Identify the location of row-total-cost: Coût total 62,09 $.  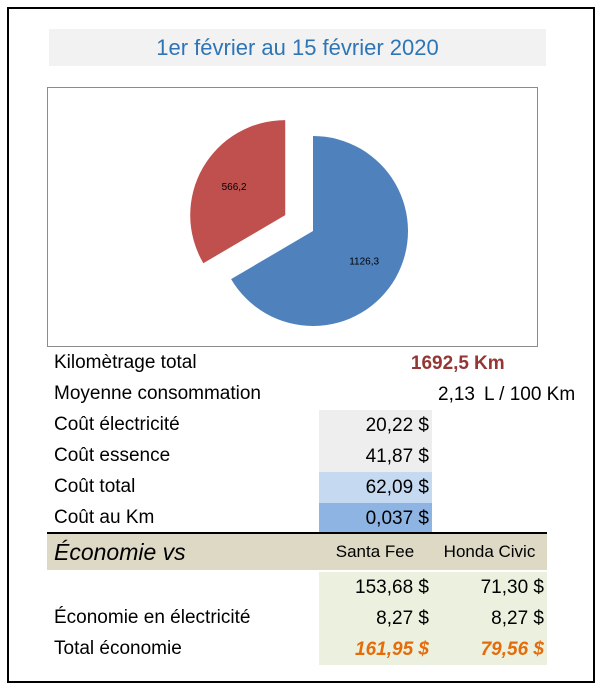
(297, 487).